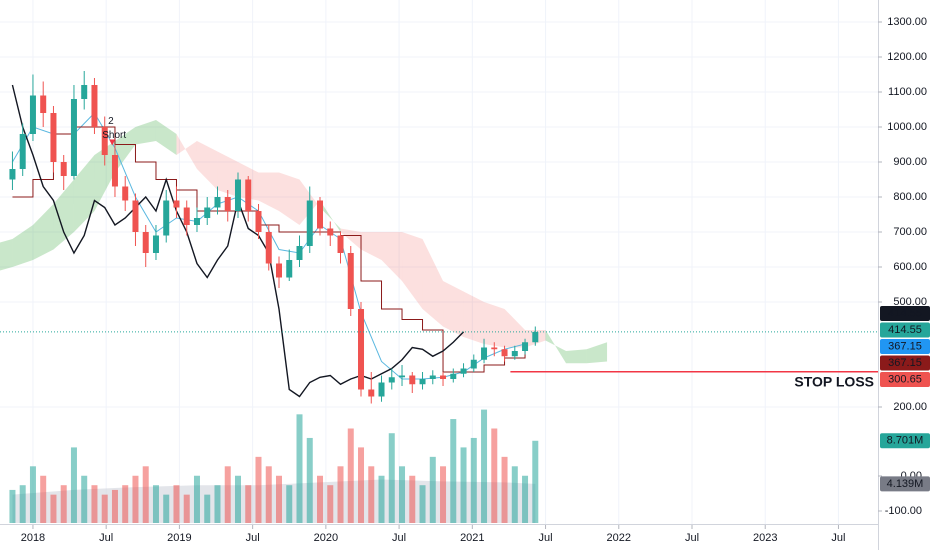 The height and width of the screenshot is (550, 932). What do you see at coordinates (907, 57) in the screenshot?
I see `y-tick-label: 1200.00` at bounding box center [907, 57].